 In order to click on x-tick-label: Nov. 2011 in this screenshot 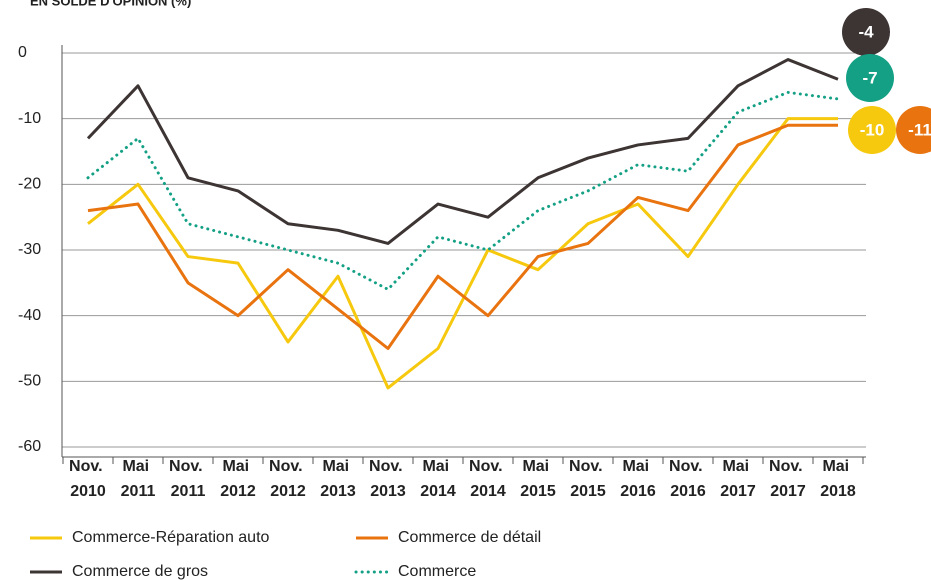, I will do `click(188, 479)`.